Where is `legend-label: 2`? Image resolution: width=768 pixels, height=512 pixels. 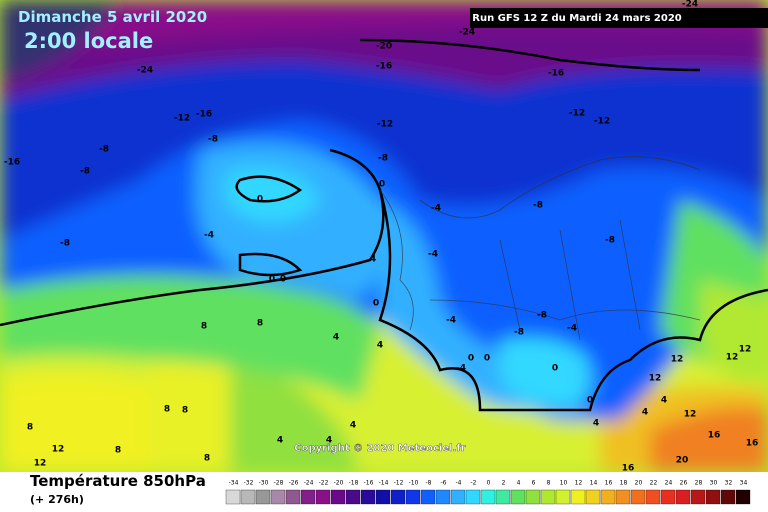
legend-label: 2 is located at coordinates (504, 483).